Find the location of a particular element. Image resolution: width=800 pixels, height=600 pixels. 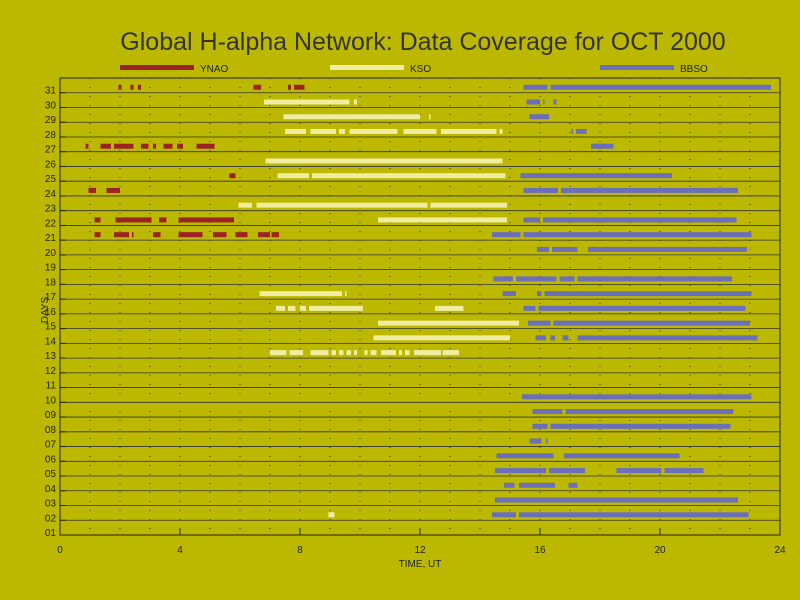

legend-swatch-kso is located at coordinates (367, 67).